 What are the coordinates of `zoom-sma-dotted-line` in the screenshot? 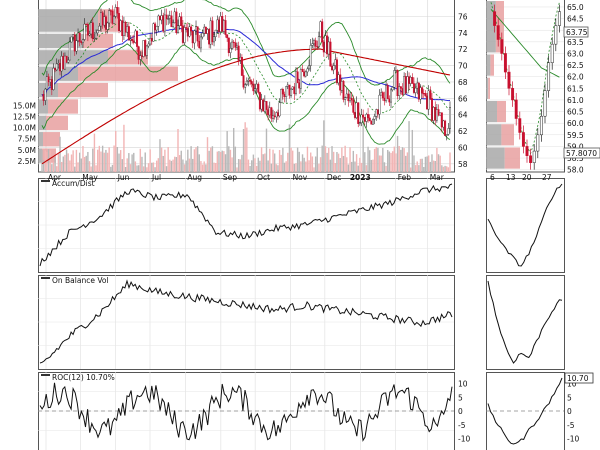 It's located at (525, 78).